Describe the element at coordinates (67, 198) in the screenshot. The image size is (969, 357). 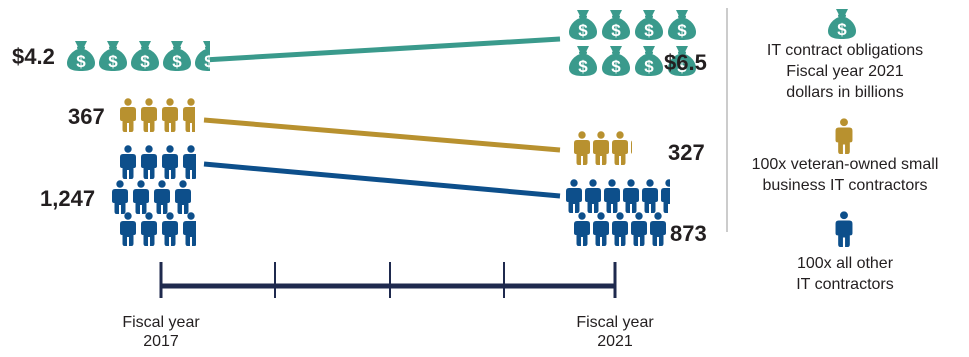
I see `value-label-other-2017: 1,247` at that location.